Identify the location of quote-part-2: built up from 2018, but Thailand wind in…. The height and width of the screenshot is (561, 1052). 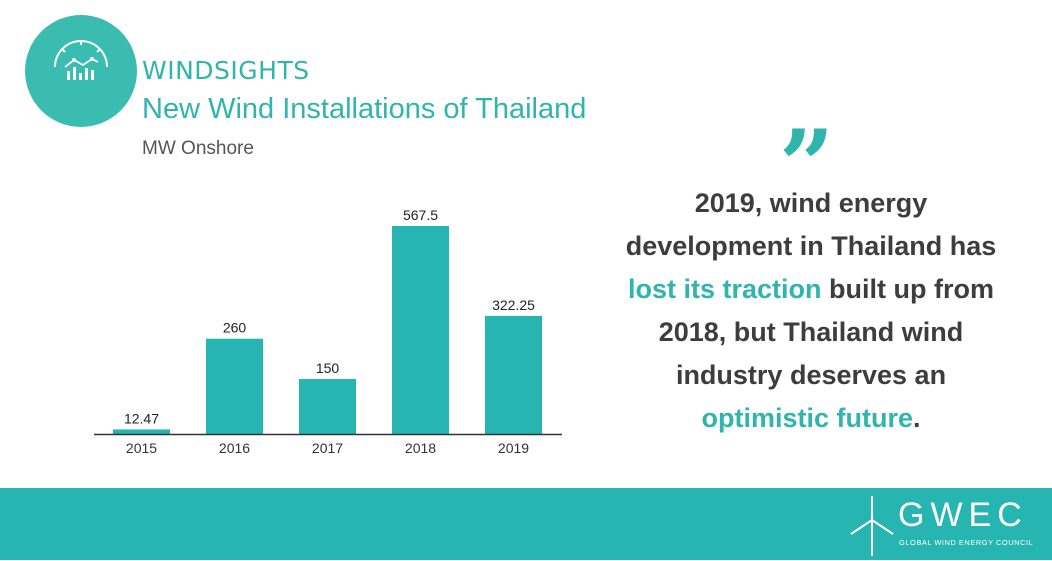
(826, 332).